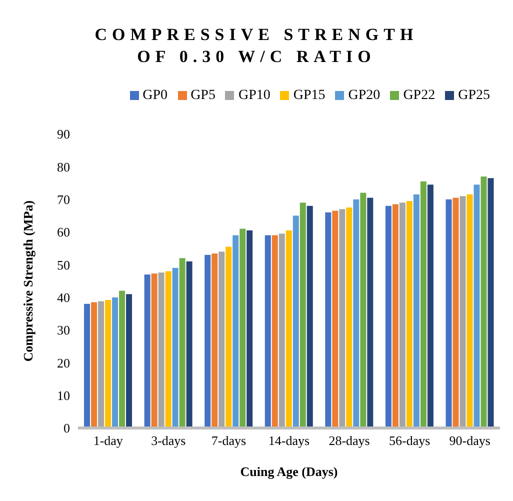  I want to click on y-tick-label: 90, so click(63, 134).